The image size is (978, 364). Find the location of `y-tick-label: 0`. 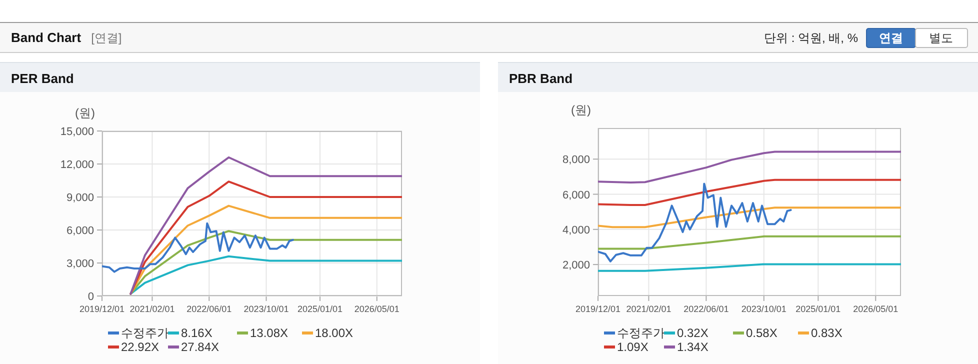

y-tick-label: 0 is located at coordinates (91, 297).